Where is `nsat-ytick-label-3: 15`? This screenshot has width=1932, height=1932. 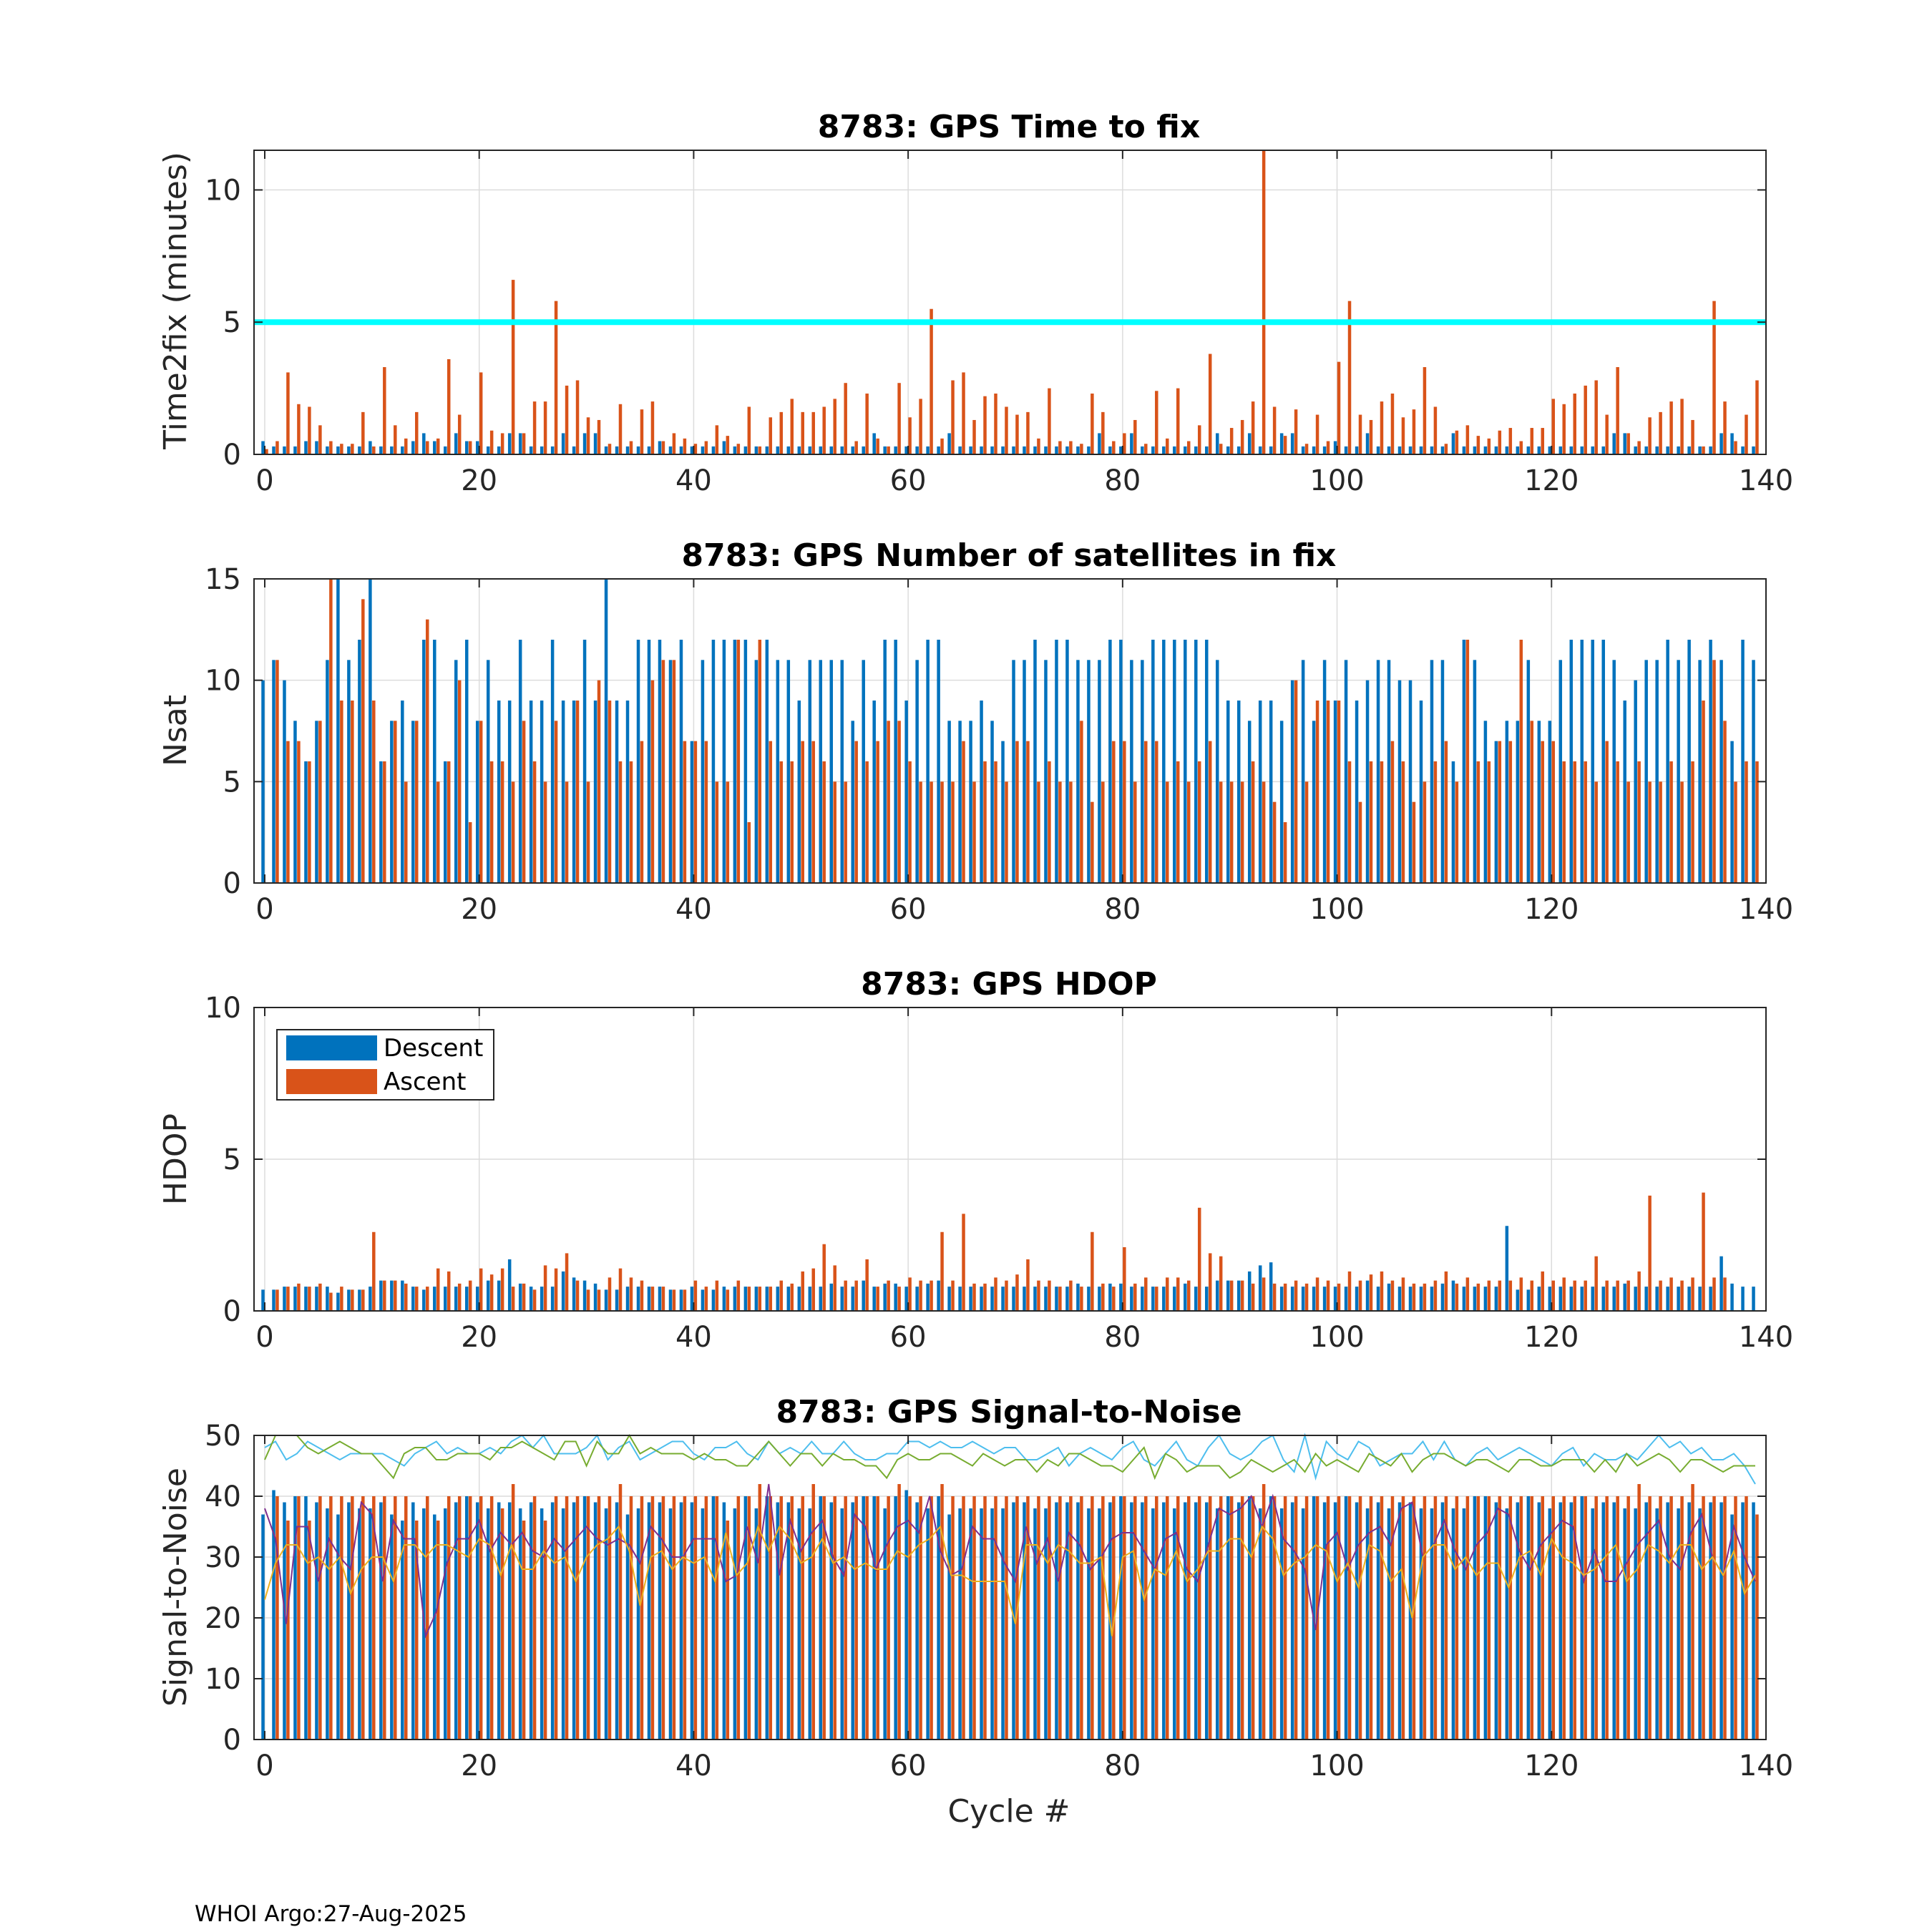 nsat-ytick-label-3: 15 is located at coordinates (223, 579).